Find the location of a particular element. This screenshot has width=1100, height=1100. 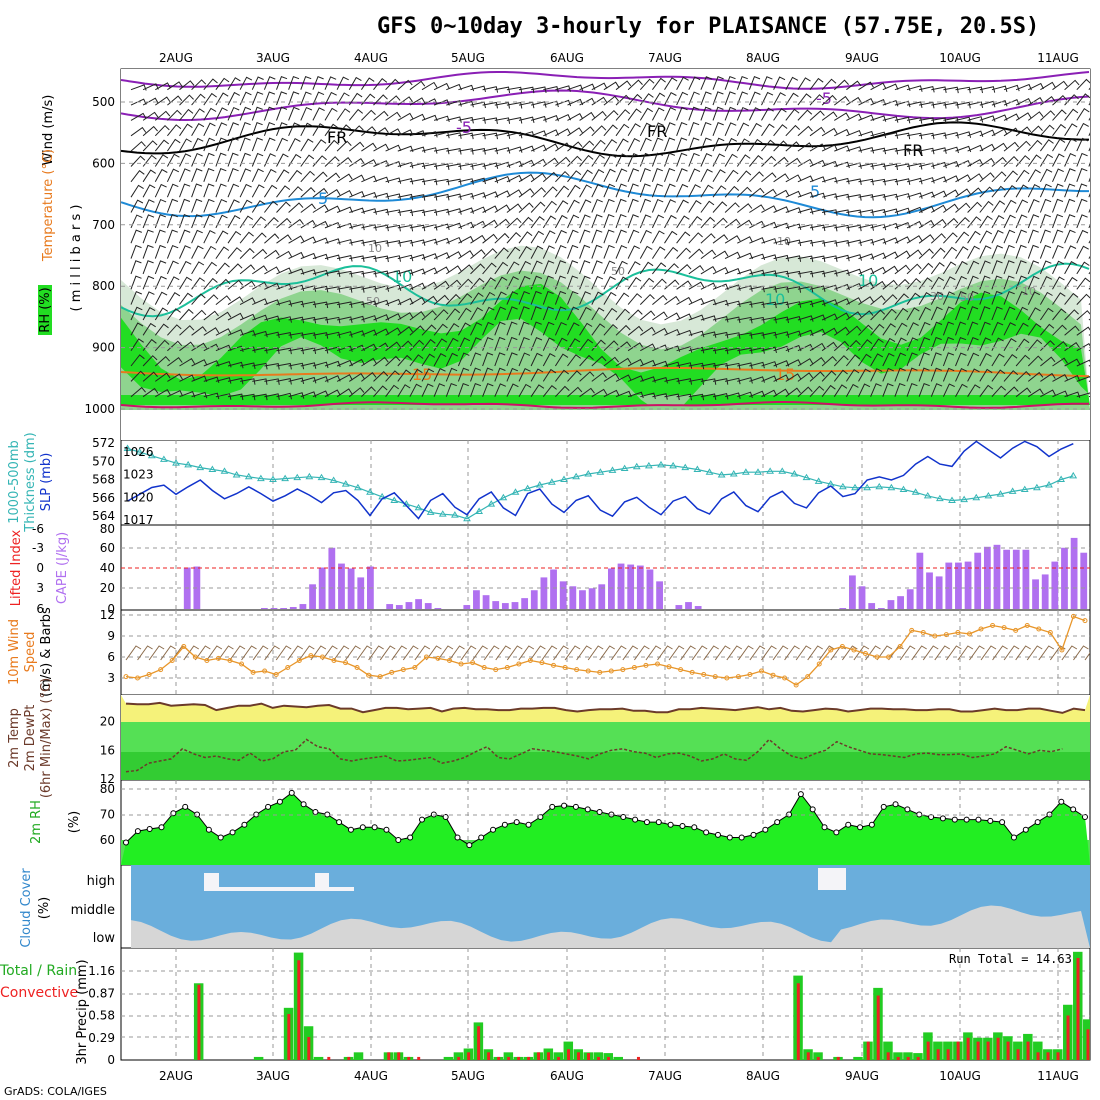

bottom-date-label: 10AUG is located at coordinates (960, 1076).